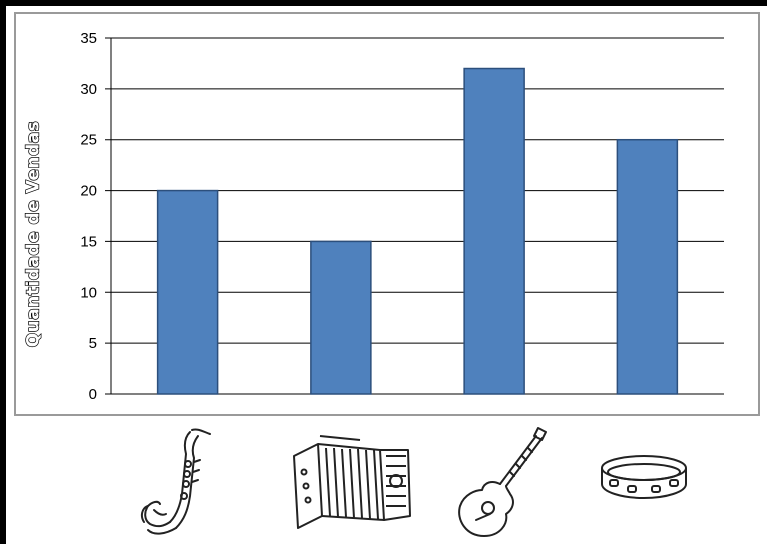  Describe the element at coordinates (88, 216) in the screenshot. I see `y-tick-labels: 0 5 10 15 20 25 30 35` at that location.